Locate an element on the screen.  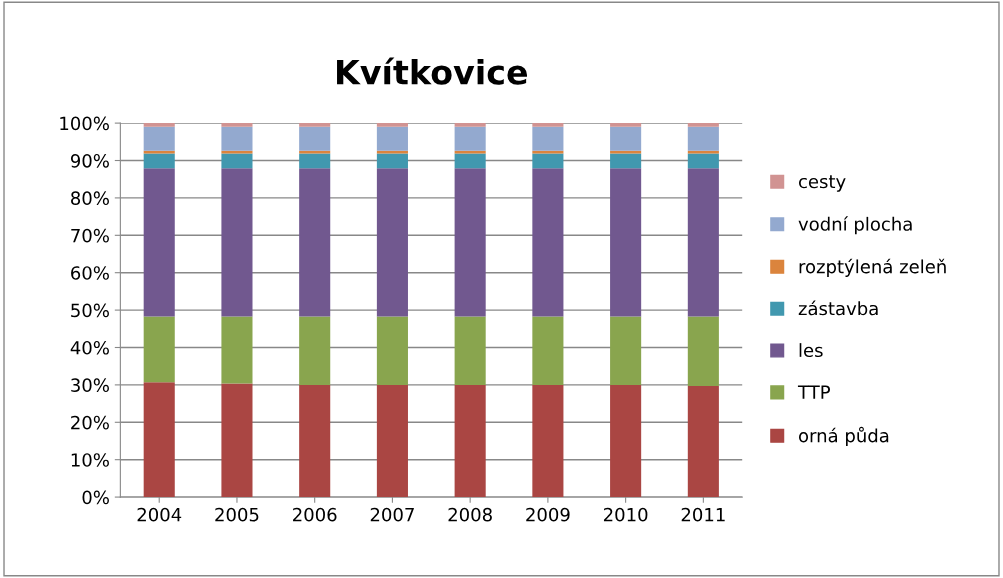
x-tick-label: 2005 is located at coordinates (237, 514).